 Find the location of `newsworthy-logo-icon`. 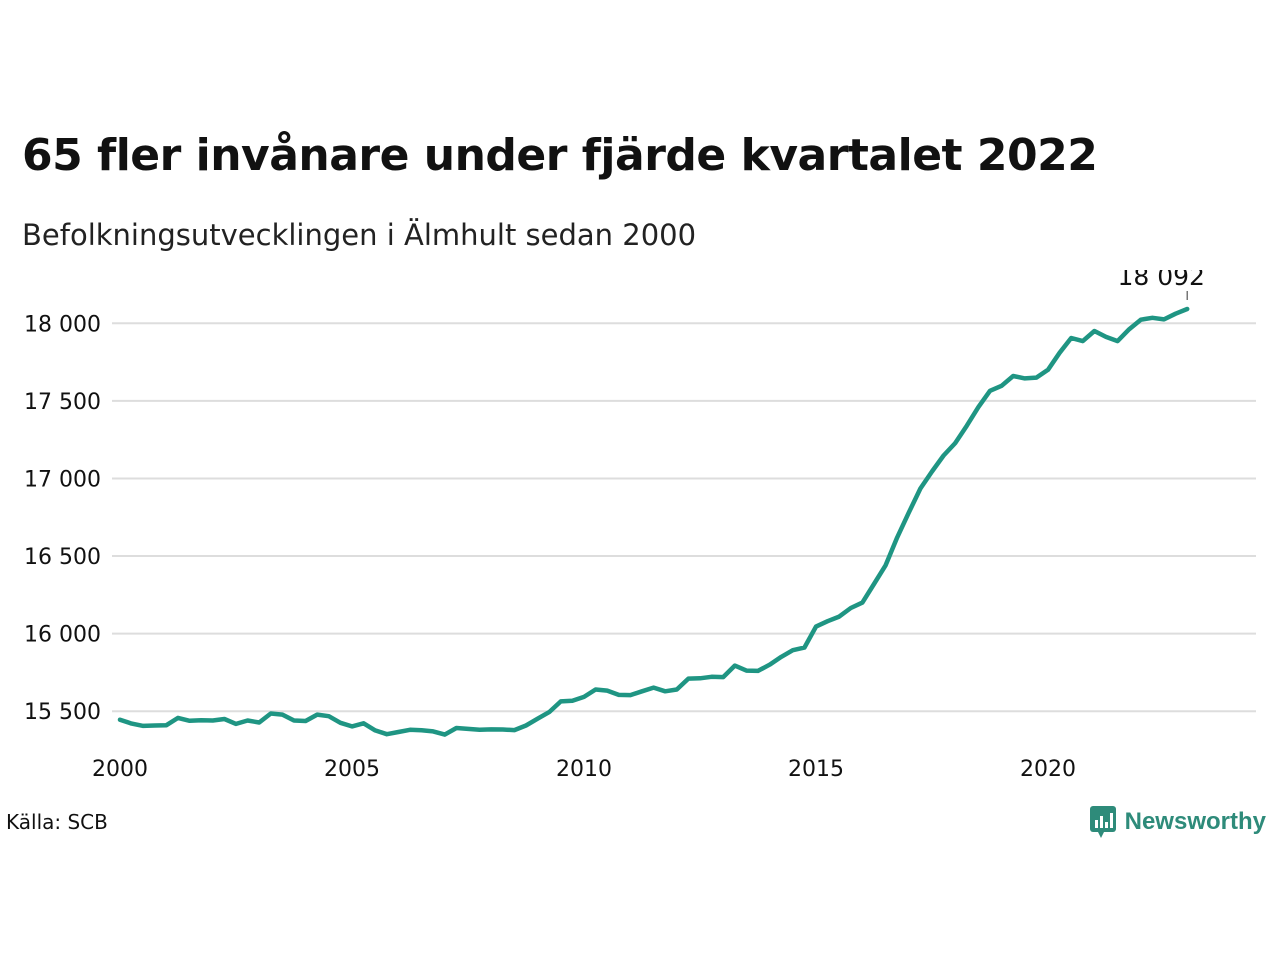

newsworthy-logo-icon is located at coordinates (1102, 822).